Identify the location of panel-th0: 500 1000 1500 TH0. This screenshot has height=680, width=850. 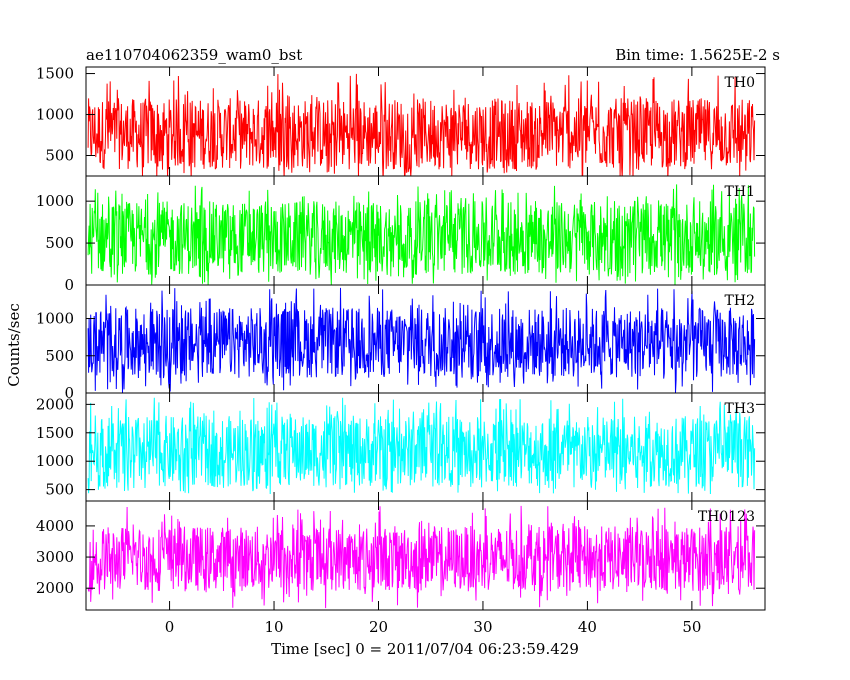
(401, 121).